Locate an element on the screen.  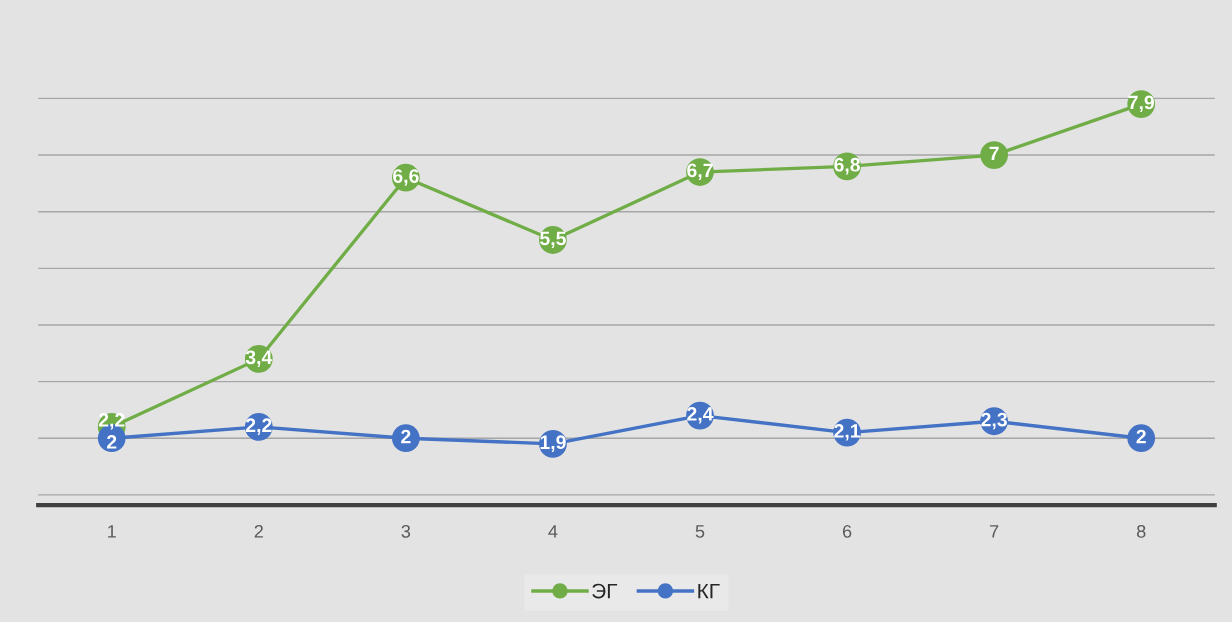
data-label: 6,6 is located at coordinates (406, 177).